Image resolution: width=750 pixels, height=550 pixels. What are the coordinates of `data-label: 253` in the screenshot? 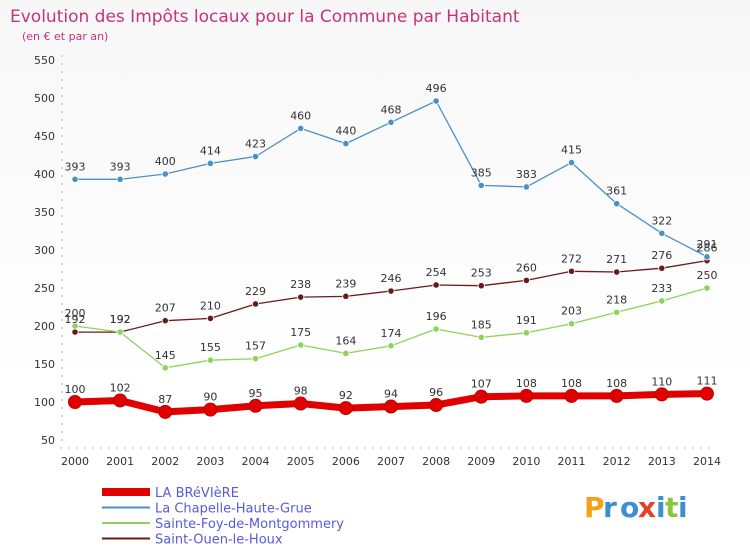 It's located at (481, 273).